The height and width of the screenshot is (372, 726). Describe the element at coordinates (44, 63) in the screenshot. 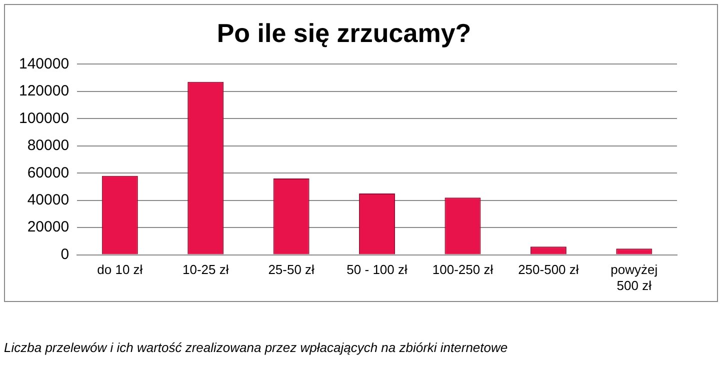

I see `y-tick-label: 140000` at that location.